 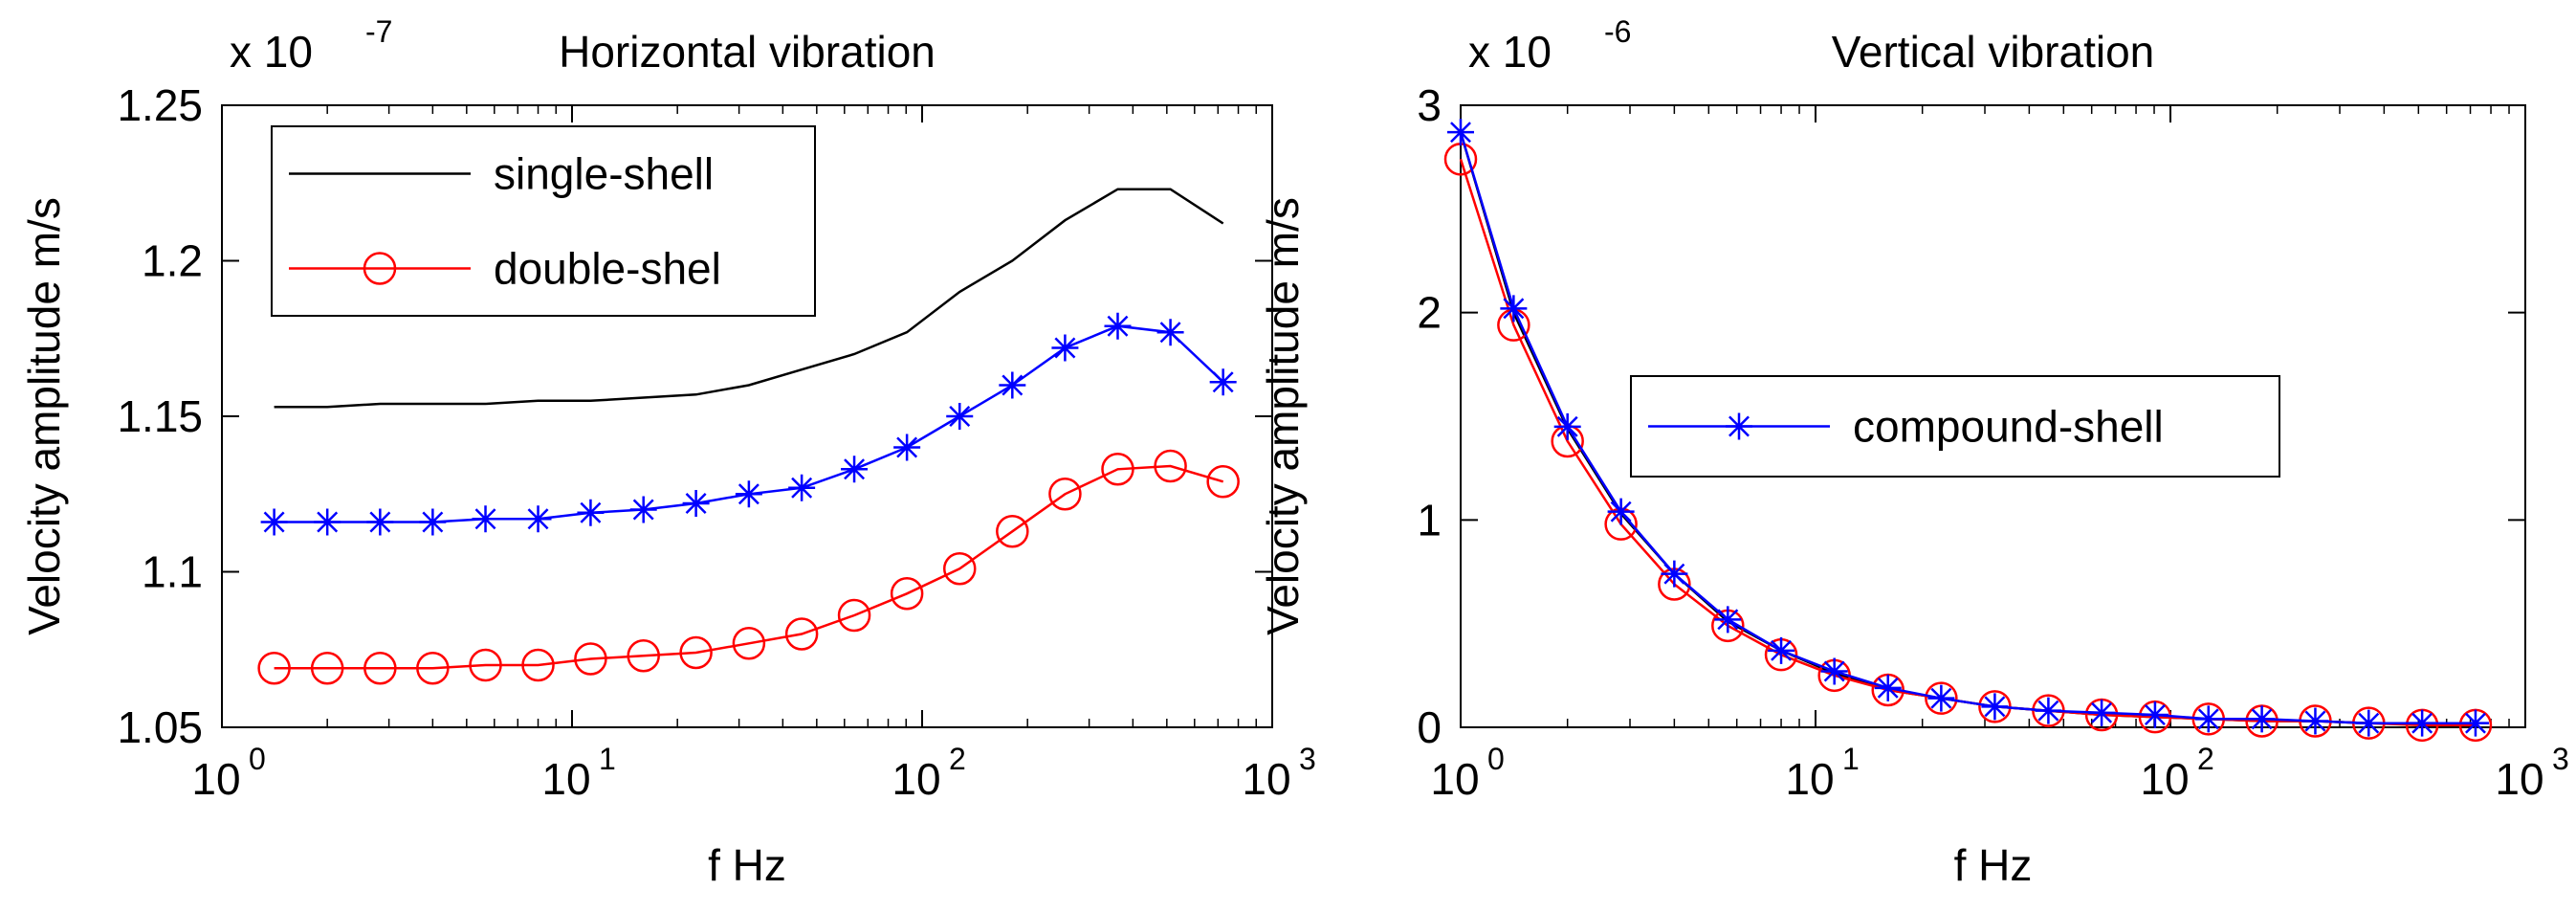 What do you see at coordinates (380, 268) in the screenshot?
I see `legend-marker` at bounding box center [380, 268].